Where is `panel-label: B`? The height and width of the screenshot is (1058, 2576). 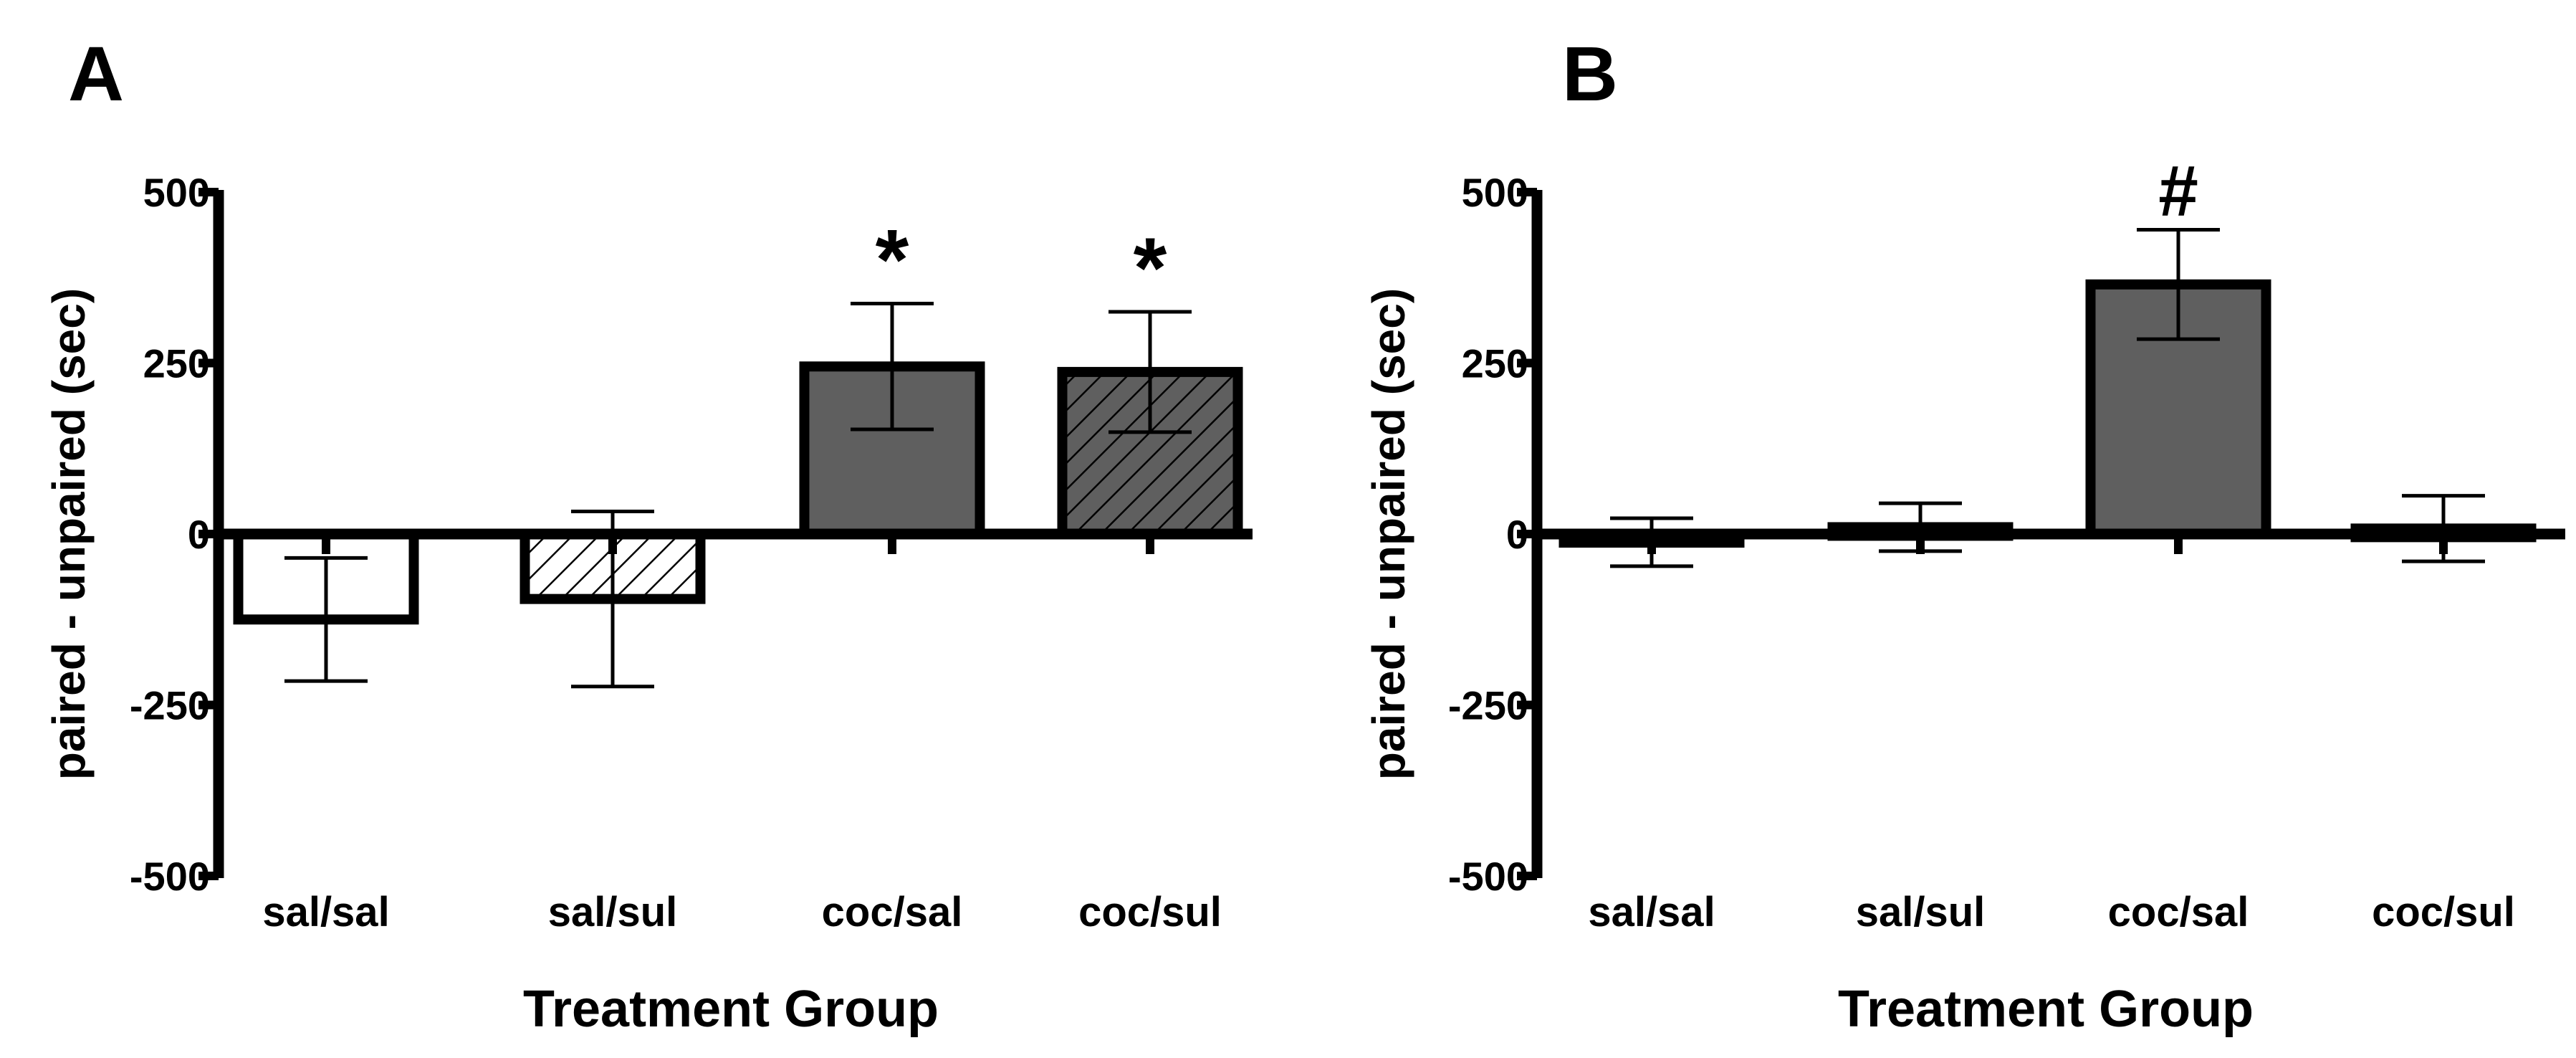 panel-label: B is located at coordinates (1590, 73).